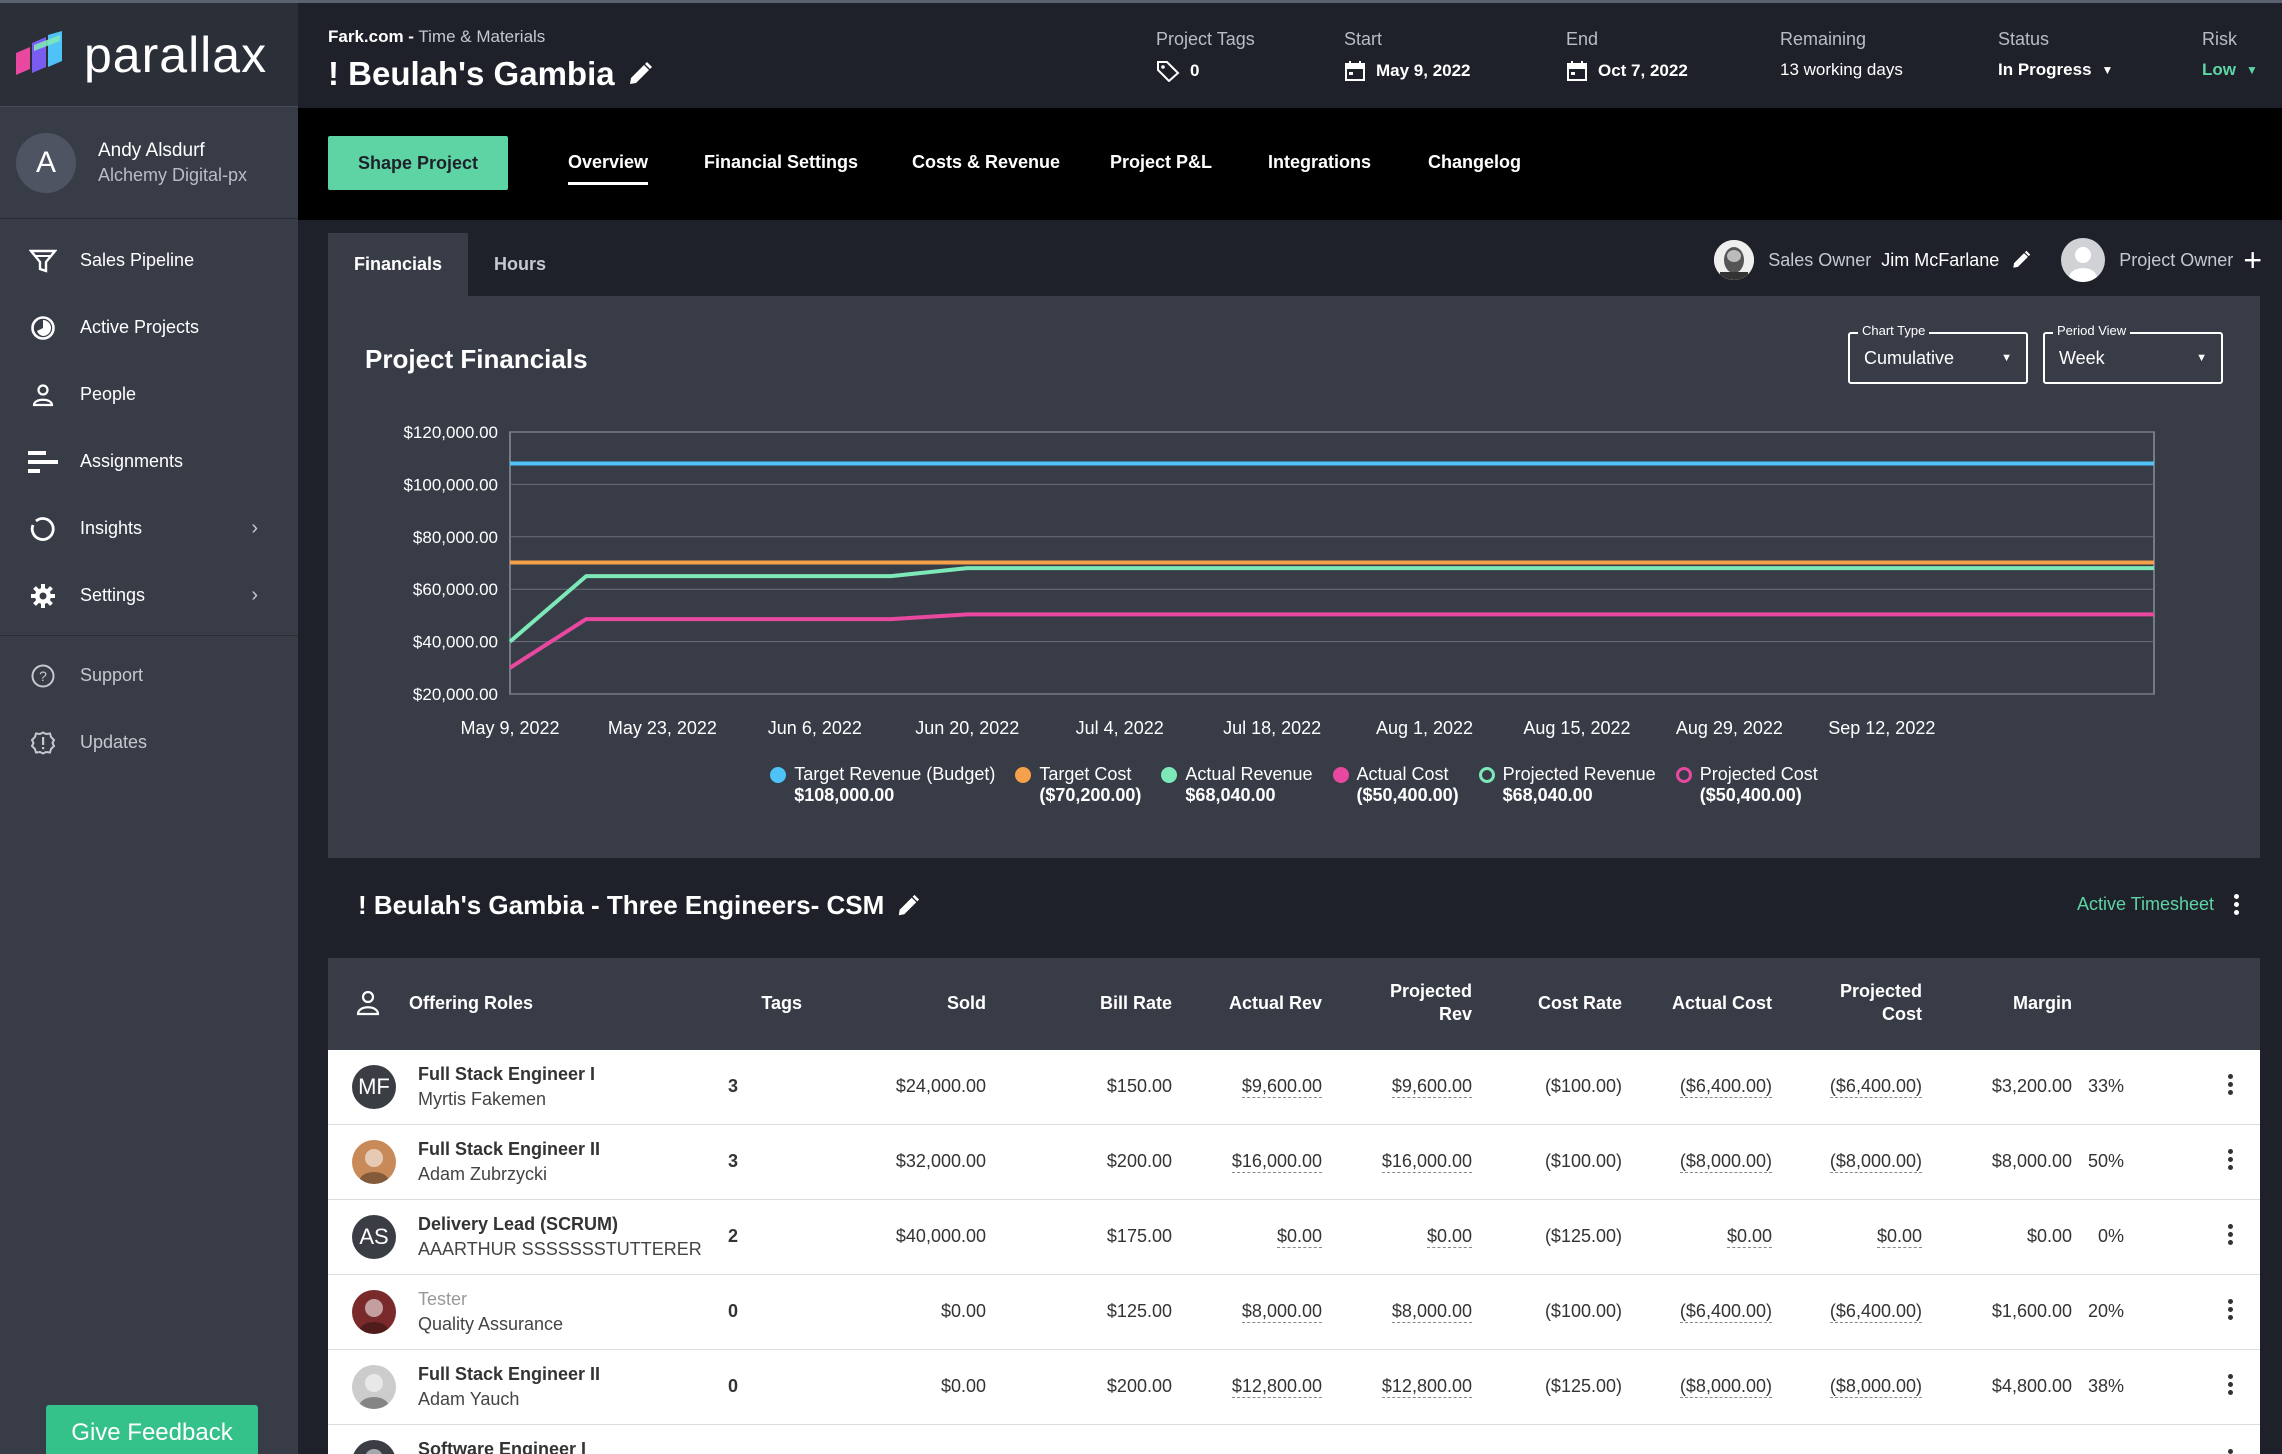  Describe the element at coordinates (149, 742) in the screenshot. I see `sidebar-item-updates: Updates` at that location.